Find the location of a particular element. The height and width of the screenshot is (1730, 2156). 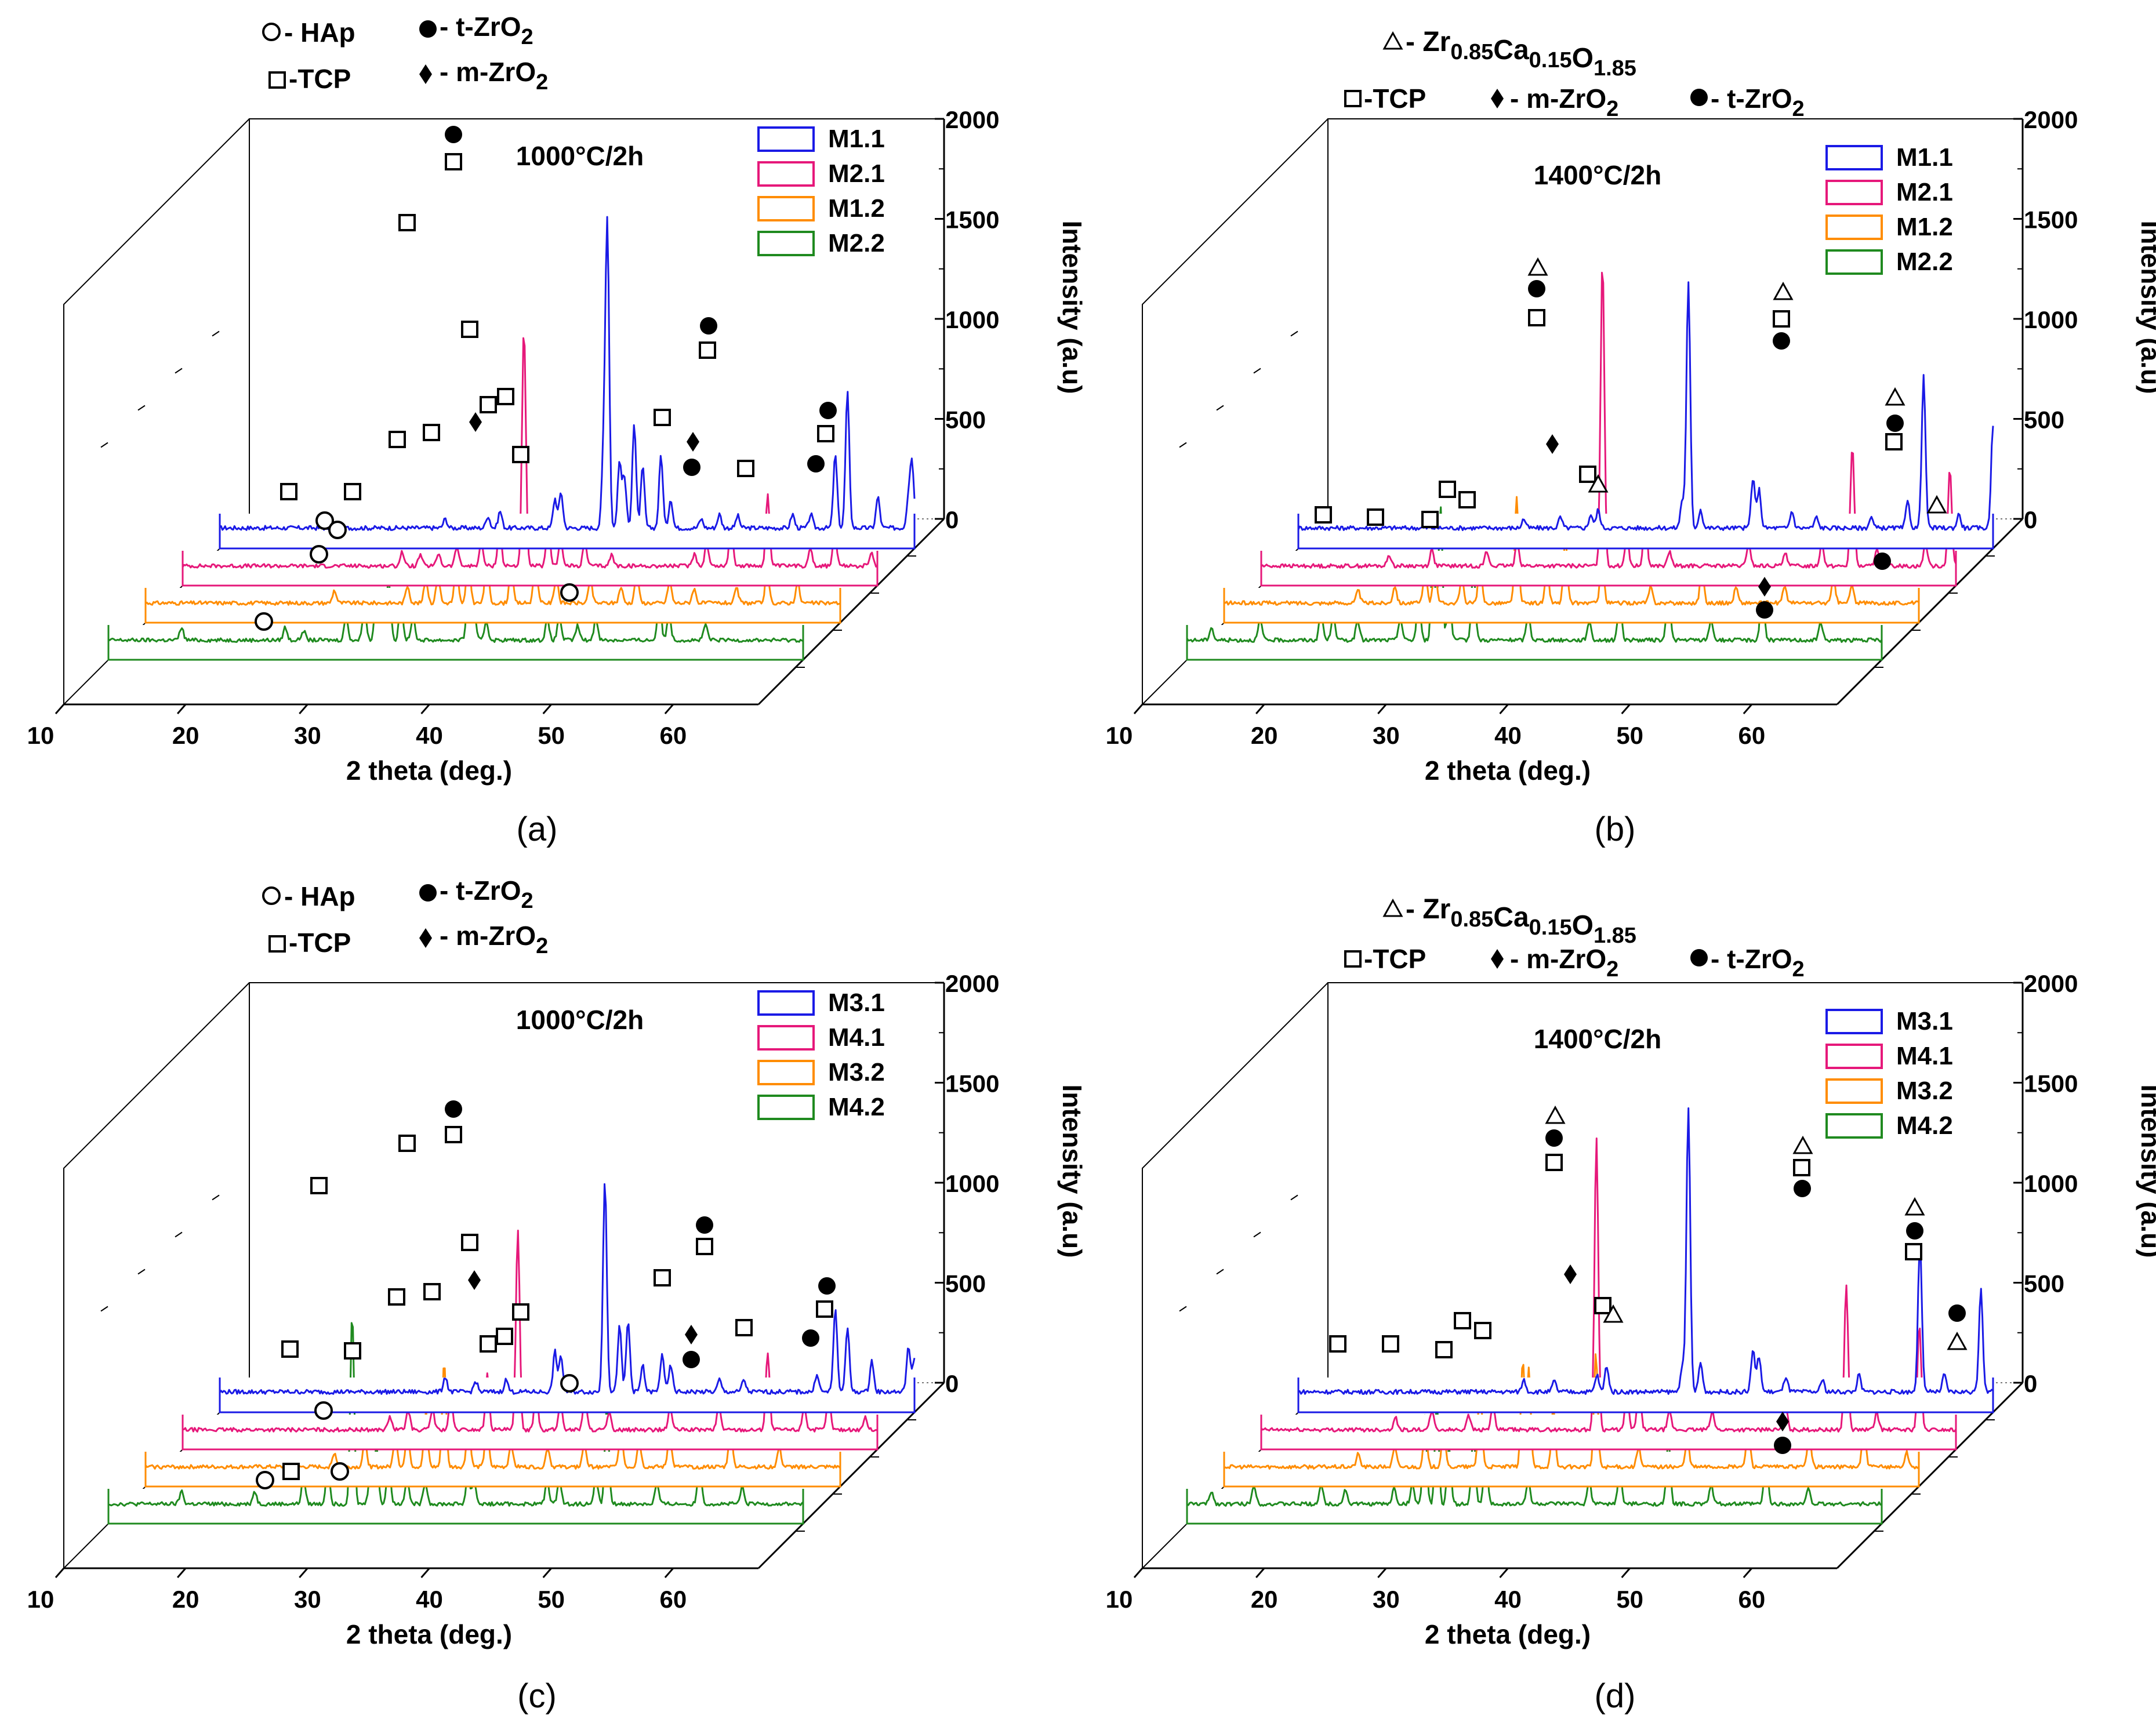

legend-entry: M2.1 is located at coordinates (856, 173).